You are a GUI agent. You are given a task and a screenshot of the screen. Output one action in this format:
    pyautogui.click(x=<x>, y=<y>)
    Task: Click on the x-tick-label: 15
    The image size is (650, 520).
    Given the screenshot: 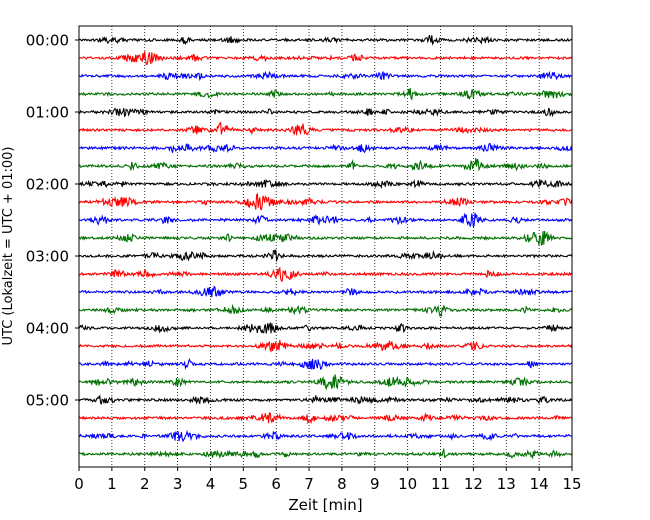 What is the action you would take?
    pyautogui.click(x=571, y=484)
    